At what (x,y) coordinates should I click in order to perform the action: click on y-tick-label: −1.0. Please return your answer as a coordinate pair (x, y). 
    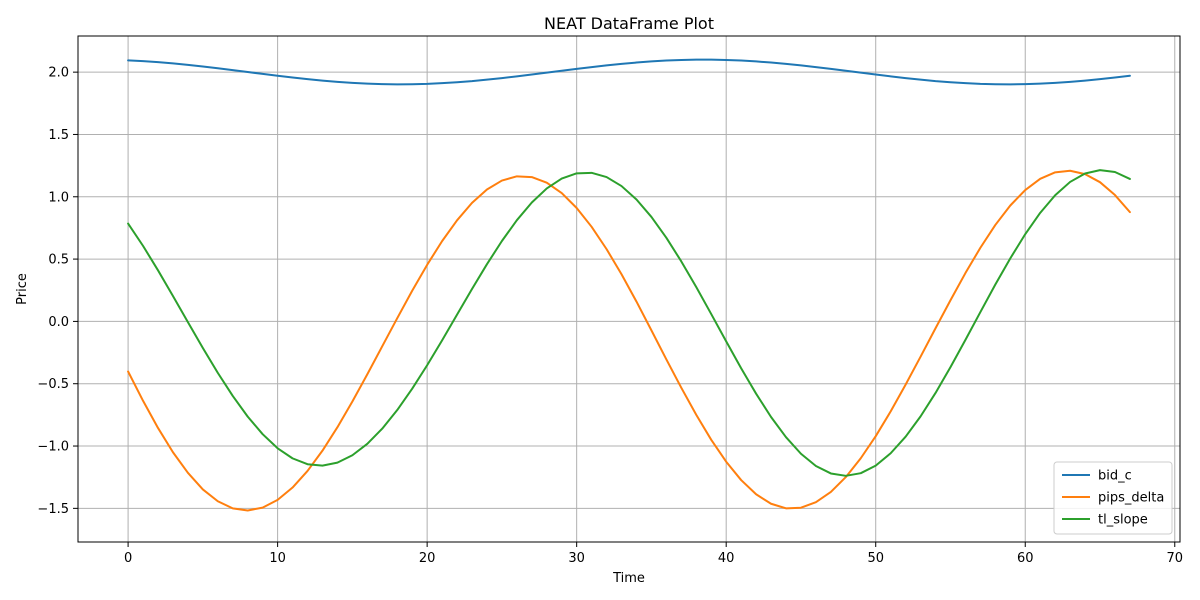
    Looking at the image, I should click on (53, 447).